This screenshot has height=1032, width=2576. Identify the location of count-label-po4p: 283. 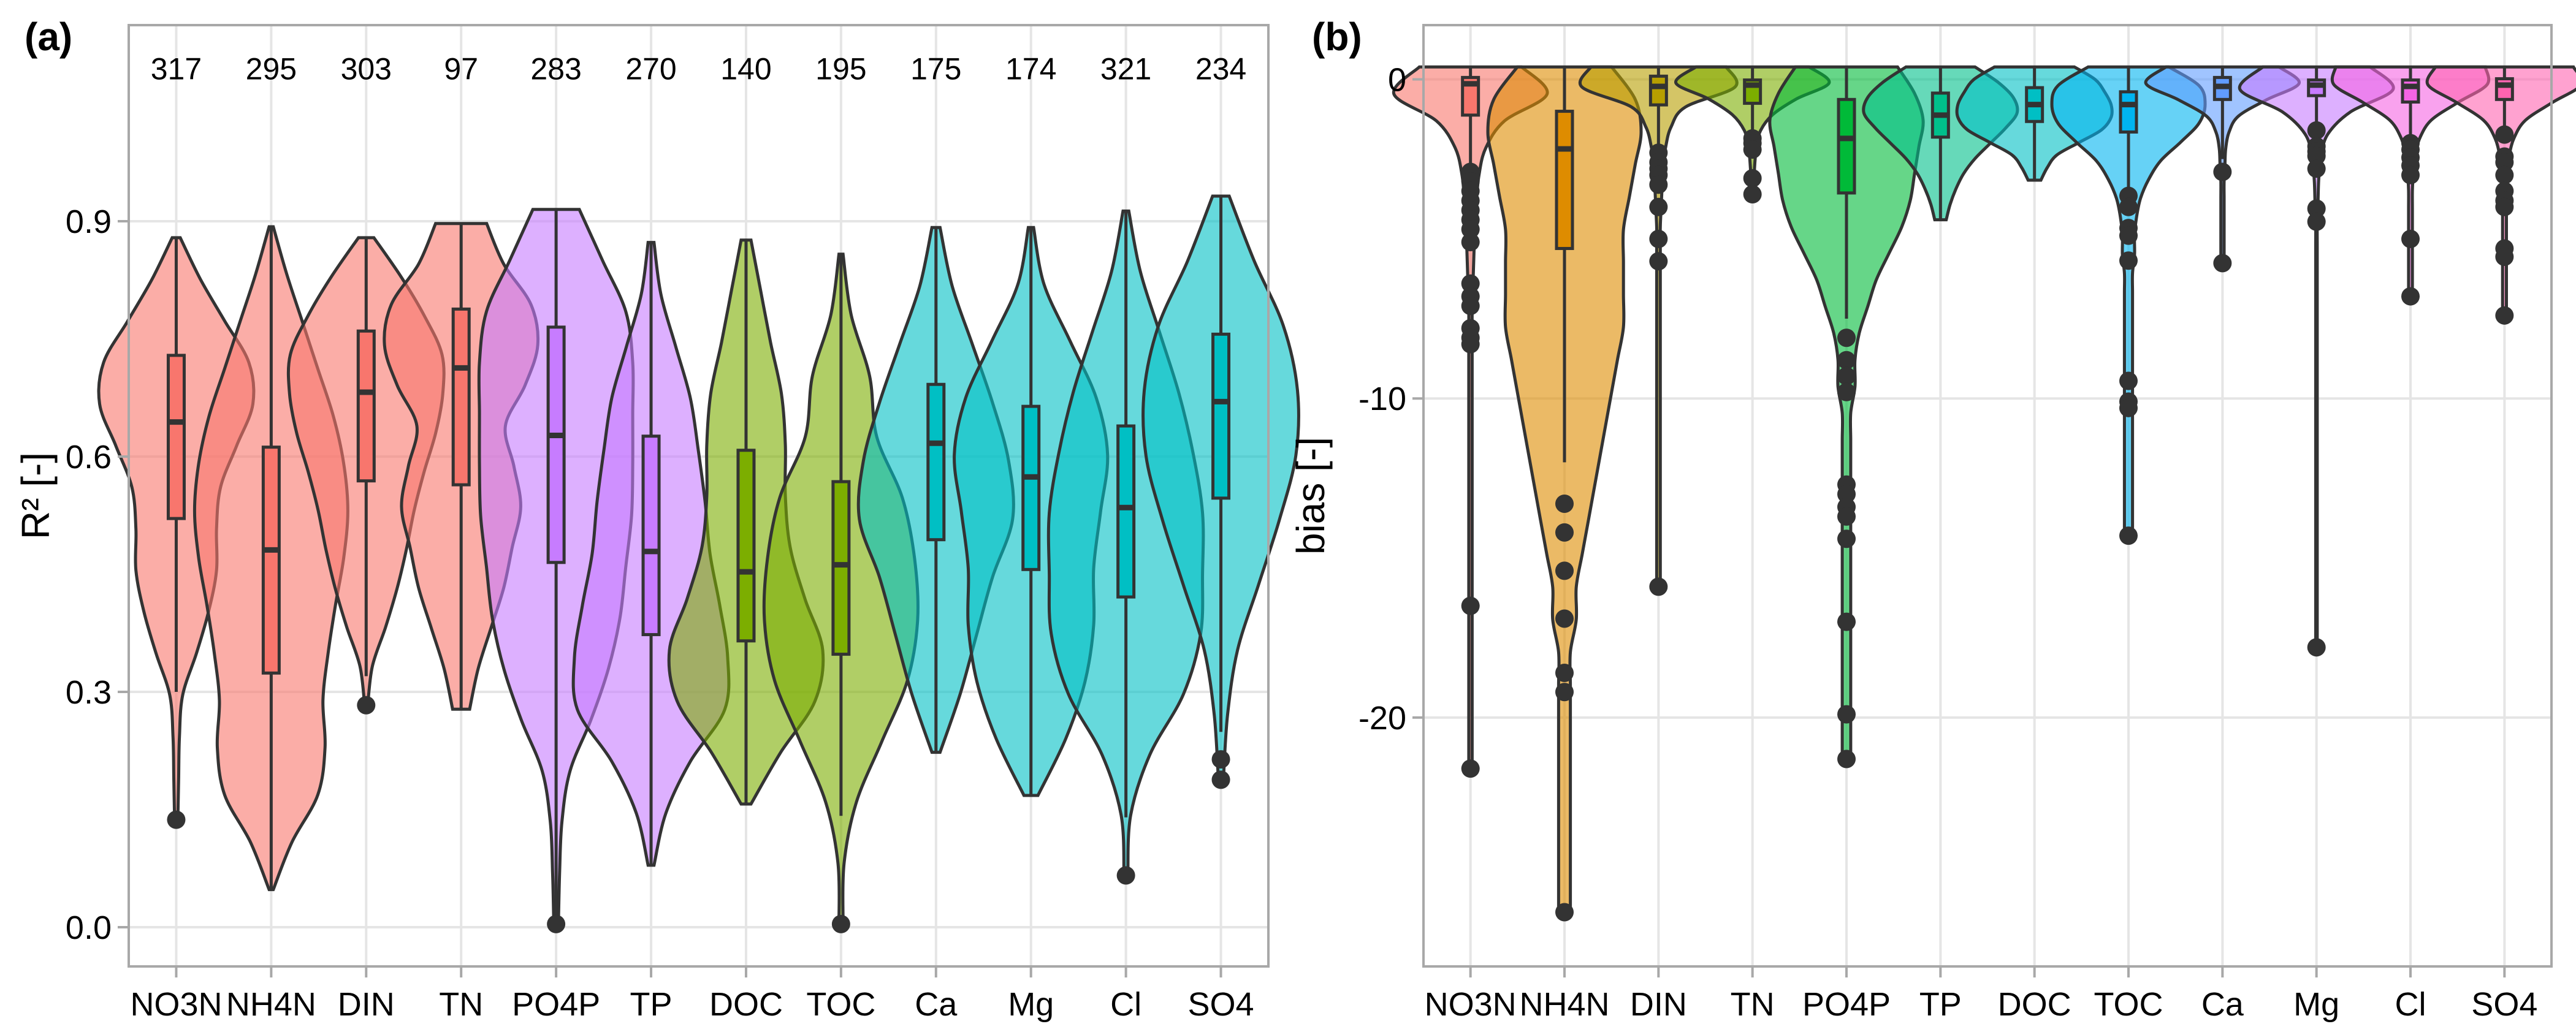
(555, 68).